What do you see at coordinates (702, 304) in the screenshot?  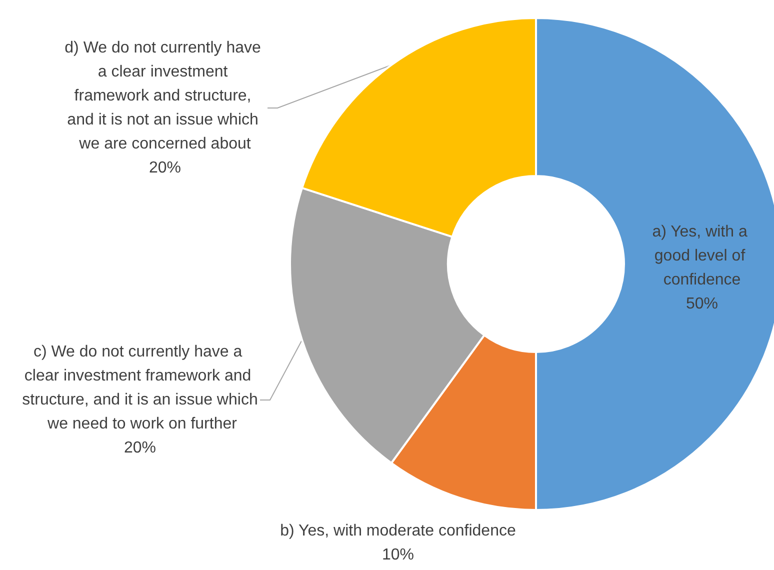 I see `data-label: 50%` at bounding box center [702, 304].